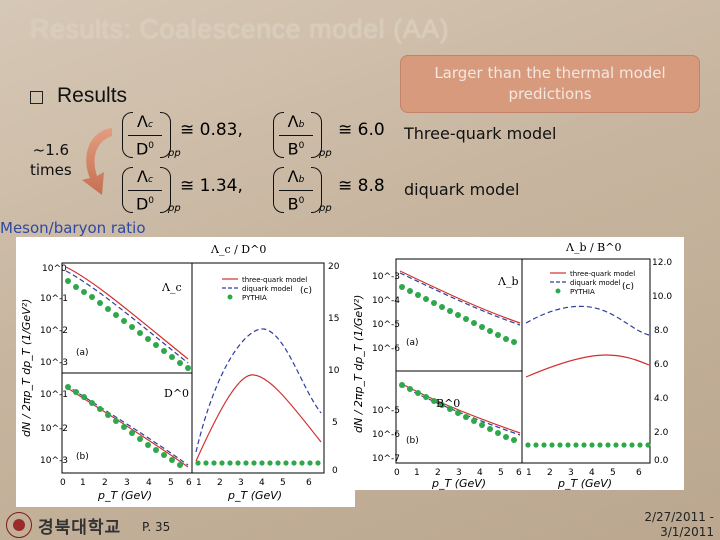 This screenshot has width=720, height=540. Describe the element at coordinates (661, 461) in the screenshot. I see `ytick-right: 0.0` at that location.